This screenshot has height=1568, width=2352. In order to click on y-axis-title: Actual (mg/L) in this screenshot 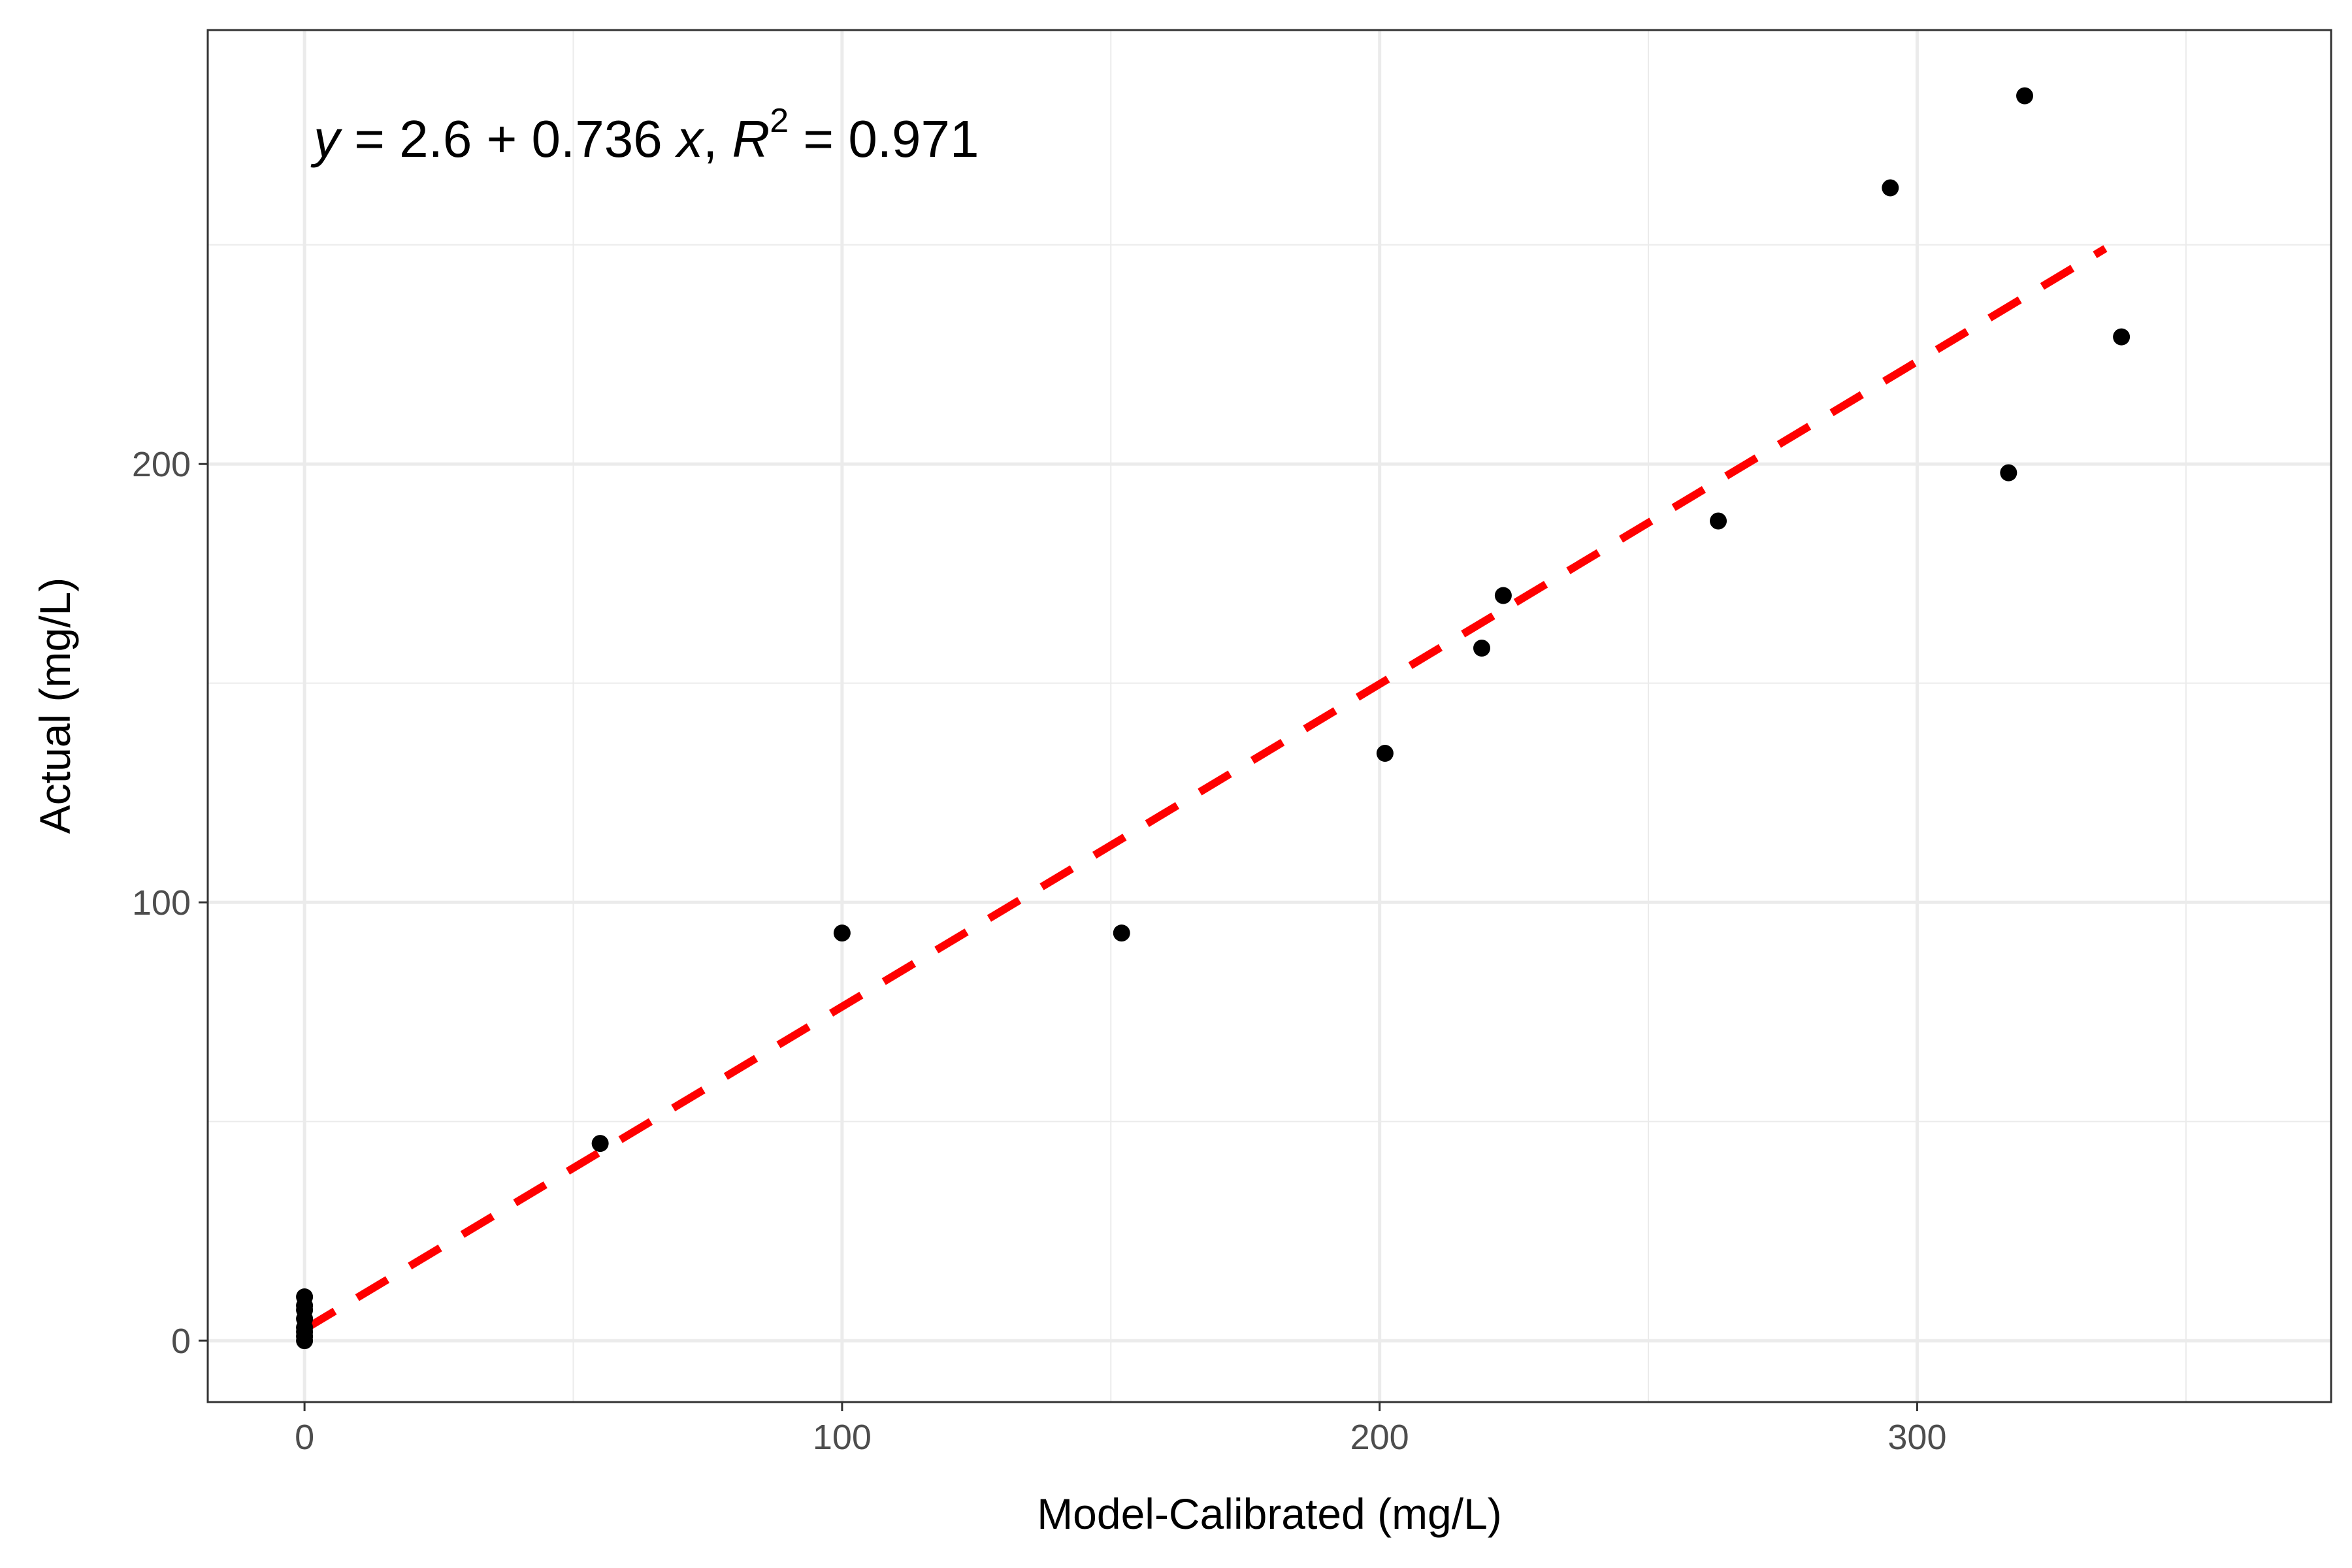, I will do `click(55, 706)`.